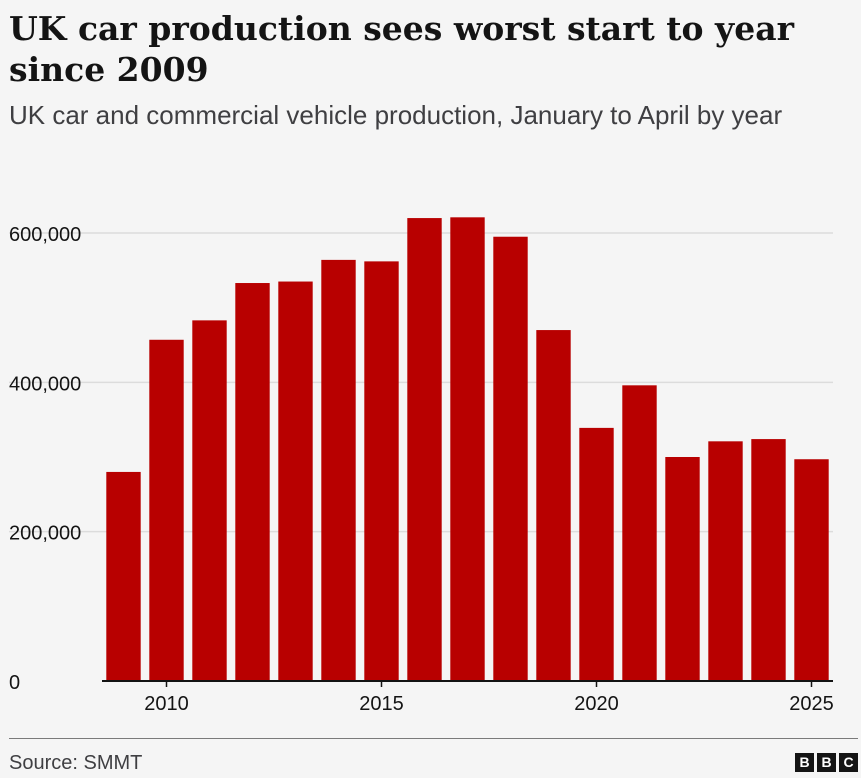 The image size is (861, 778). What do you see at coordinates (45, 534) in the screenshot?
I see `y-tick-label: 200,000` at bounding box center [45, 534].